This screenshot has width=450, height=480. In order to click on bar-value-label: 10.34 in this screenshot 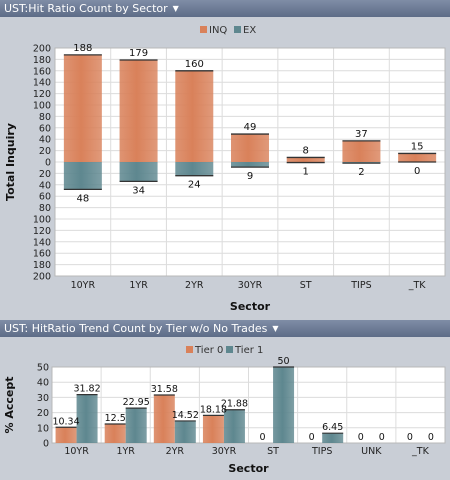, I will do `click(65, 421)`.